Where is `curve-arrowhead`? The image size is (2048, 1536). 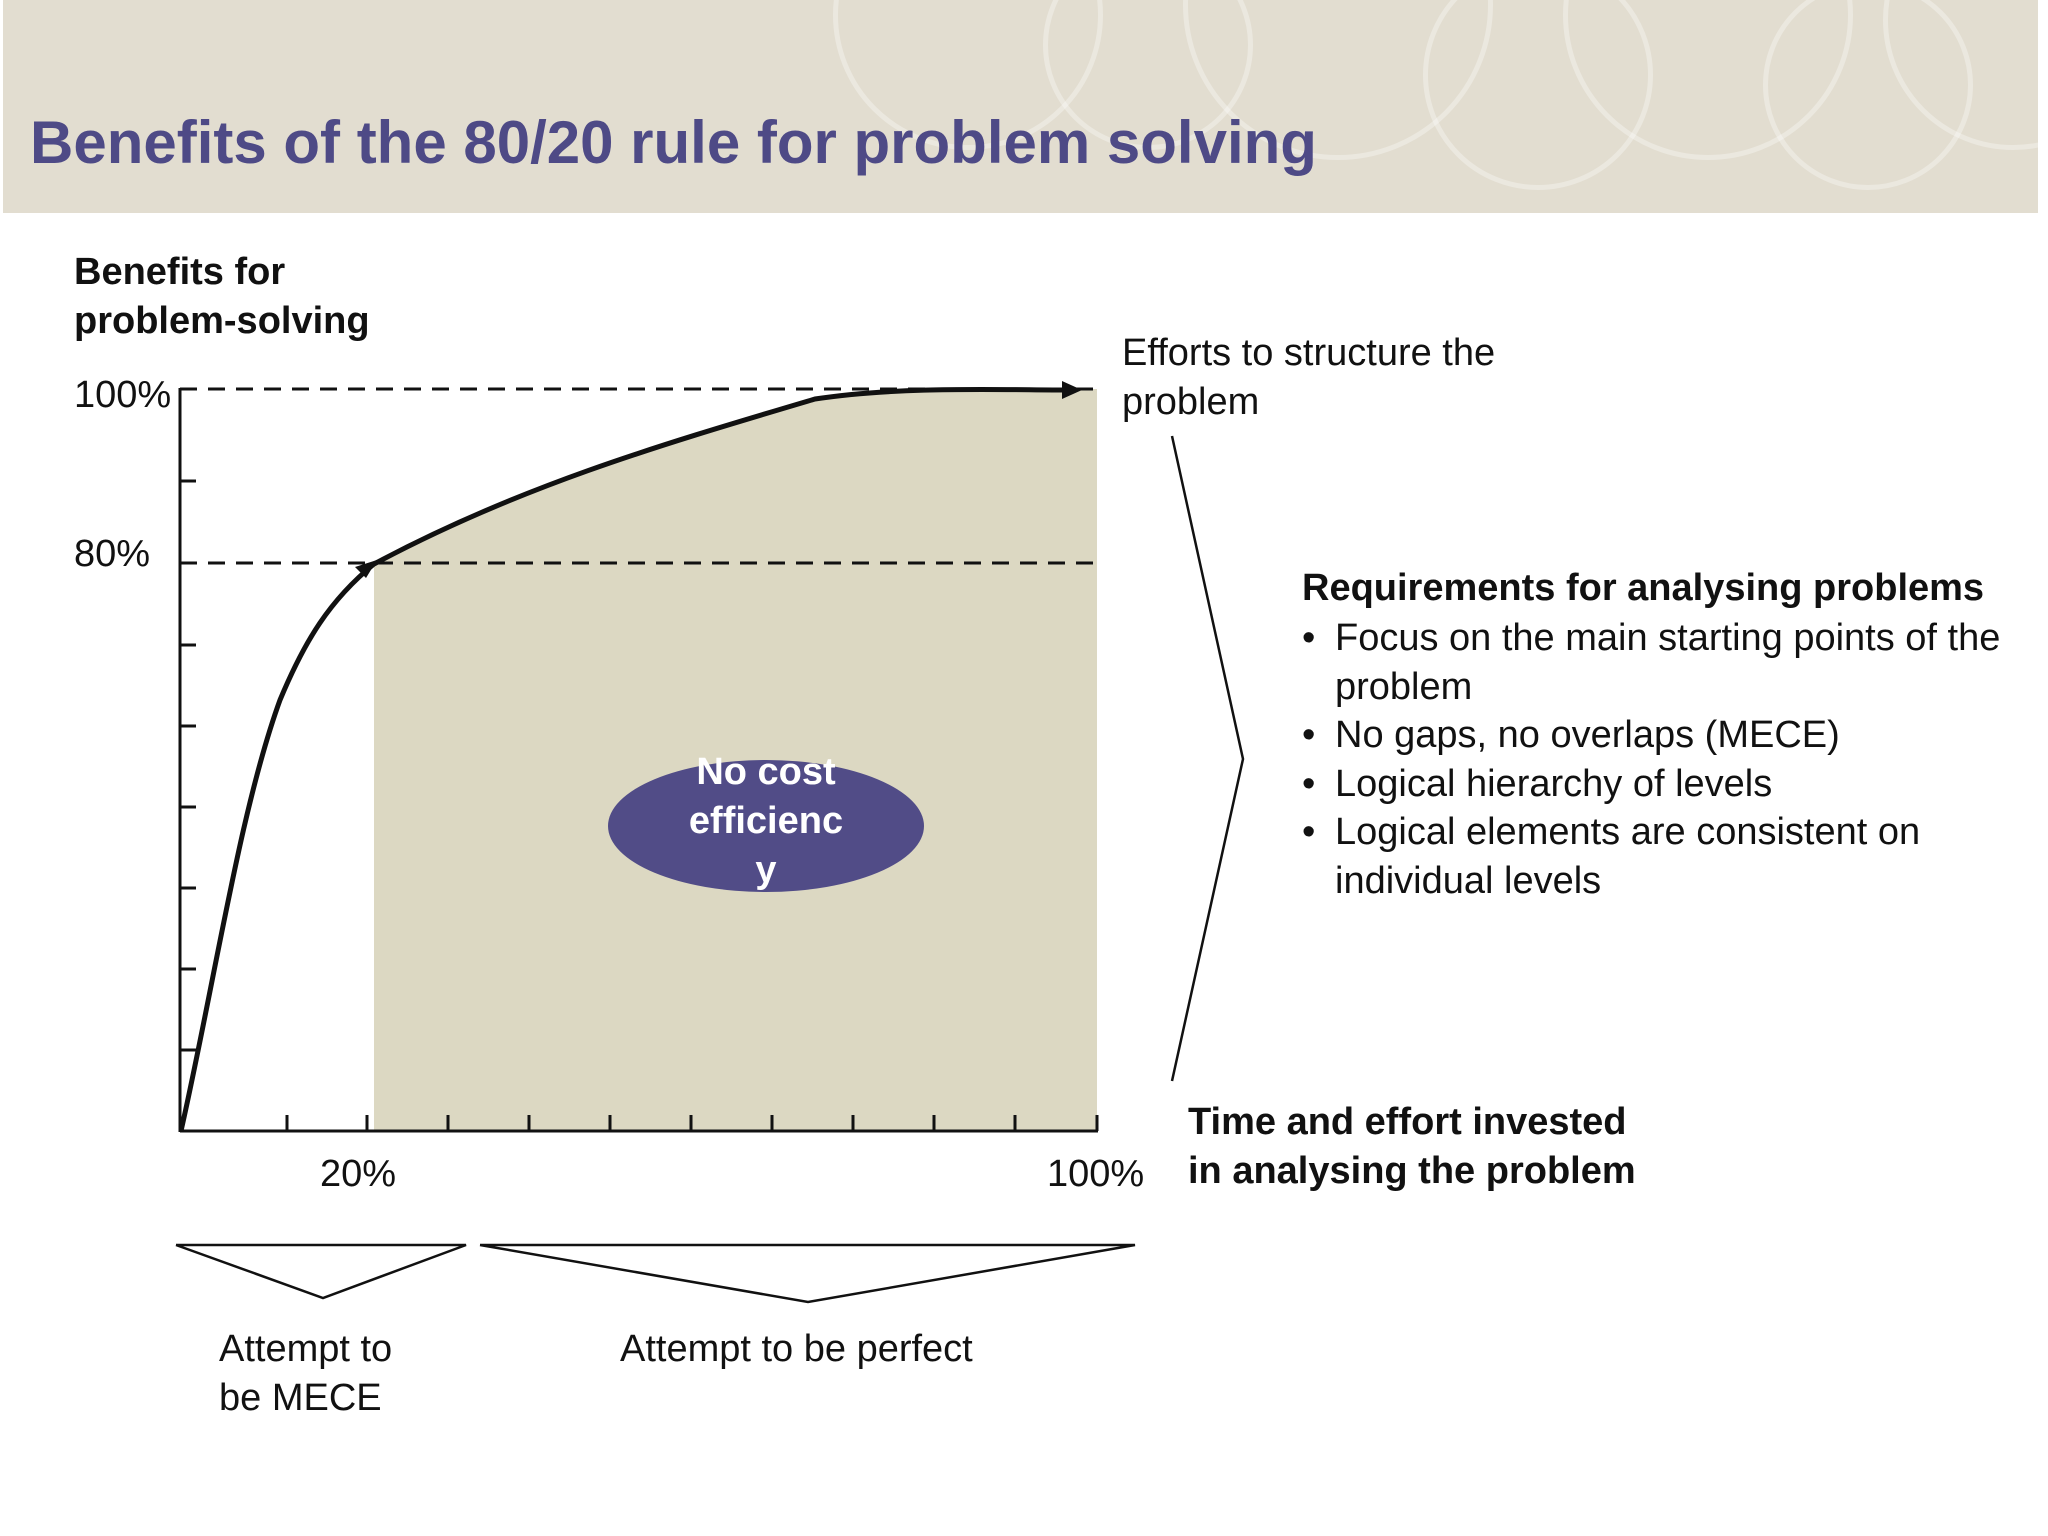
curve-arrowhead is located at coordinates (1072, 390).